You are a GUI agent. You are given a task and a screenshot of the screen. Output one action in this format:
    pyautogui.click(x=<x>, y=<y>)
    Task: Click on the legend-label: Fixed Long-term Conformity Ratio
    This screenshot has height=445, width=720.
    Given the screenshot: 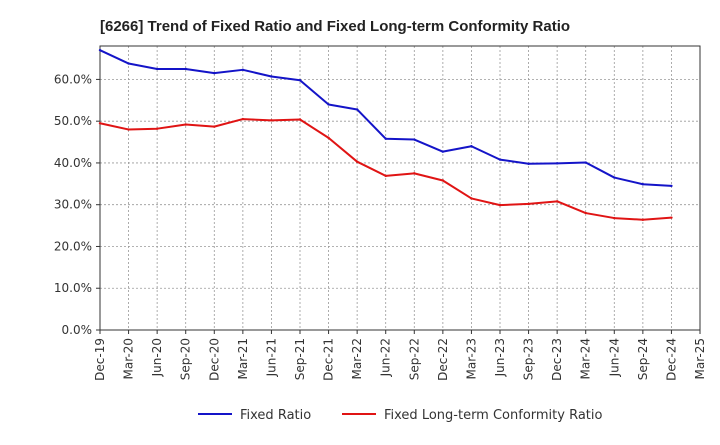 What is the action you would take?
    pyautogui.click(x=493, y=415)
    